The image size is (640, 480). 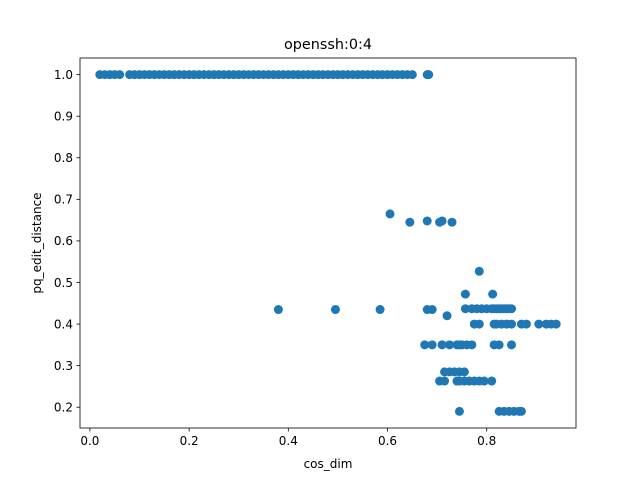 What do you see at coordinates (63, 408) in the screenshot?
I see `y-tick-label: 0.2` at bounding box center [63, 408].